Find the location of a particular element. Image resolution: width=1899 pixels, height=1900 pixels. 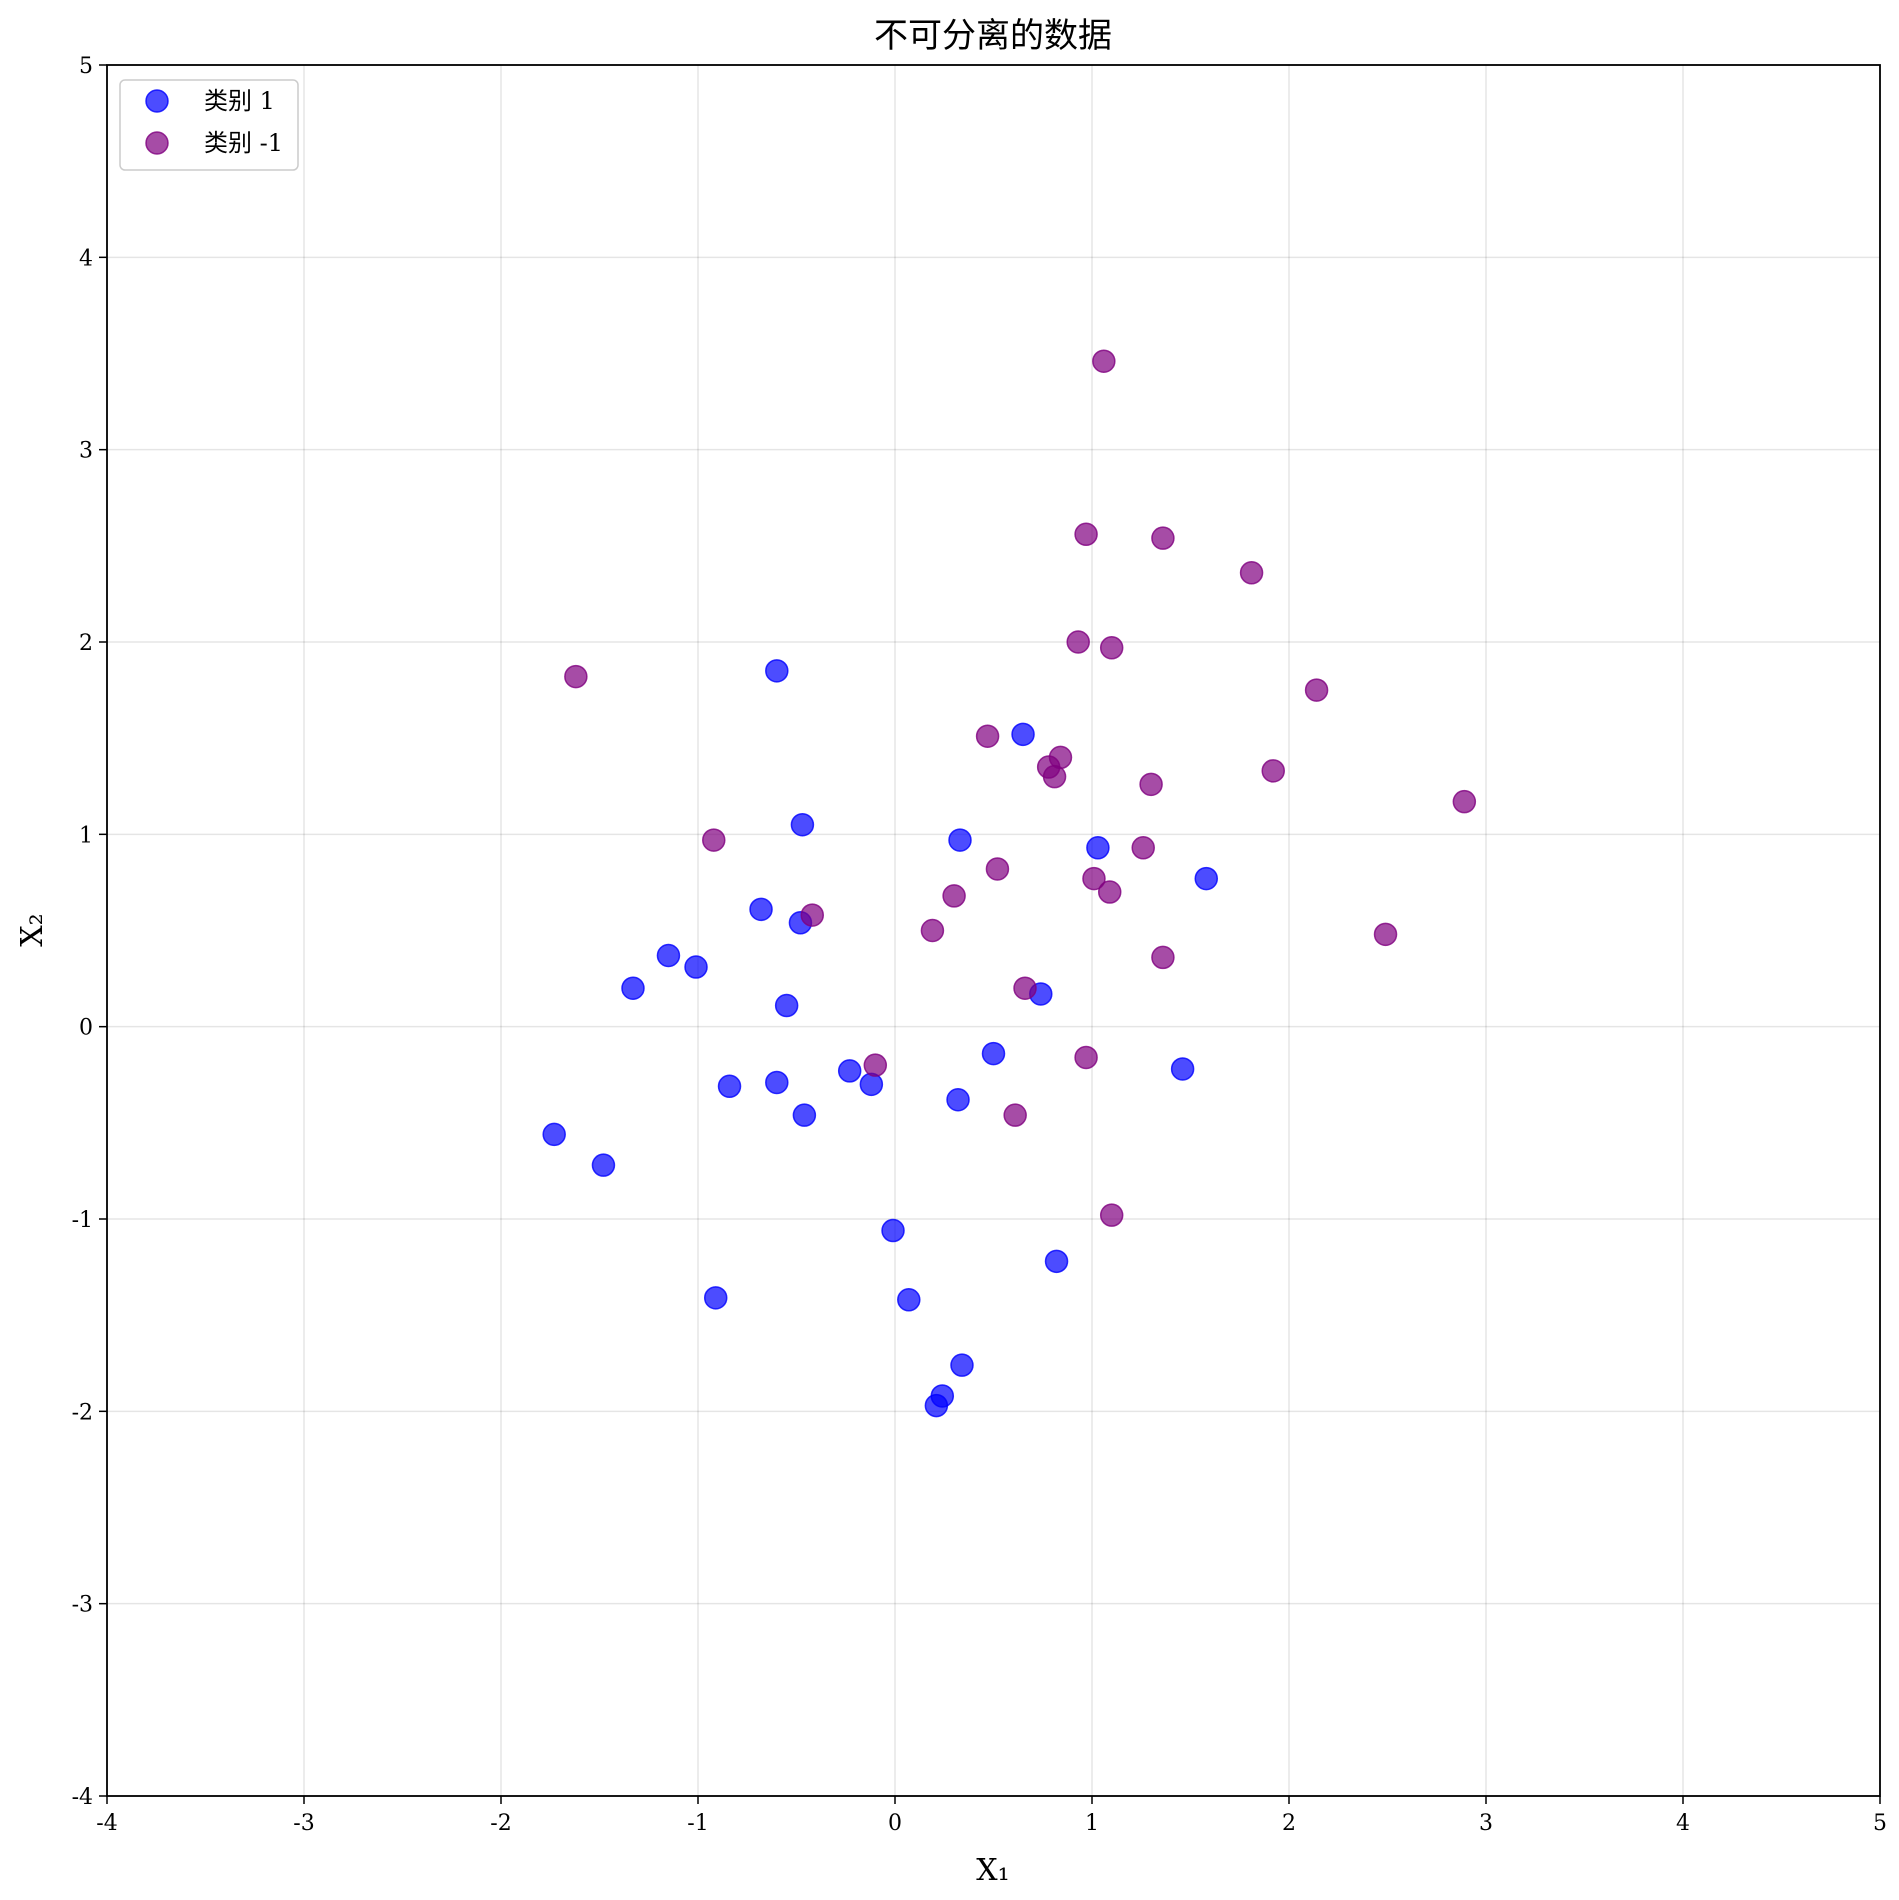

x-tick-label: 1 is located at coordinates (1092, 1823).